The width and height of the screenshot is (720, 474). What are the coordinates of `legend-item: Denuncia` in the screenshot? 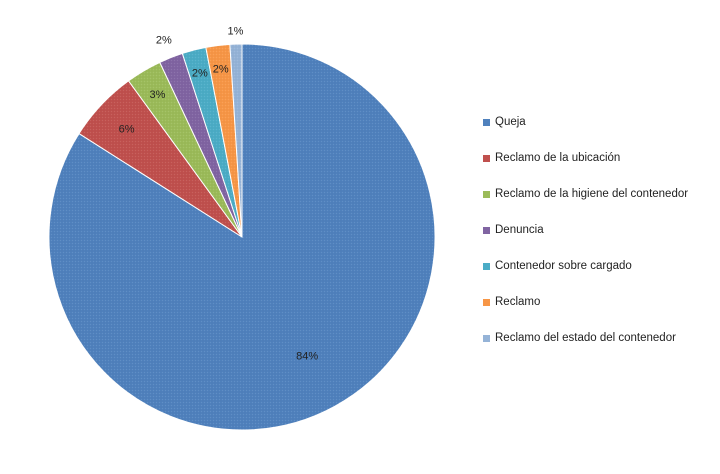 It's located at (599, 230).